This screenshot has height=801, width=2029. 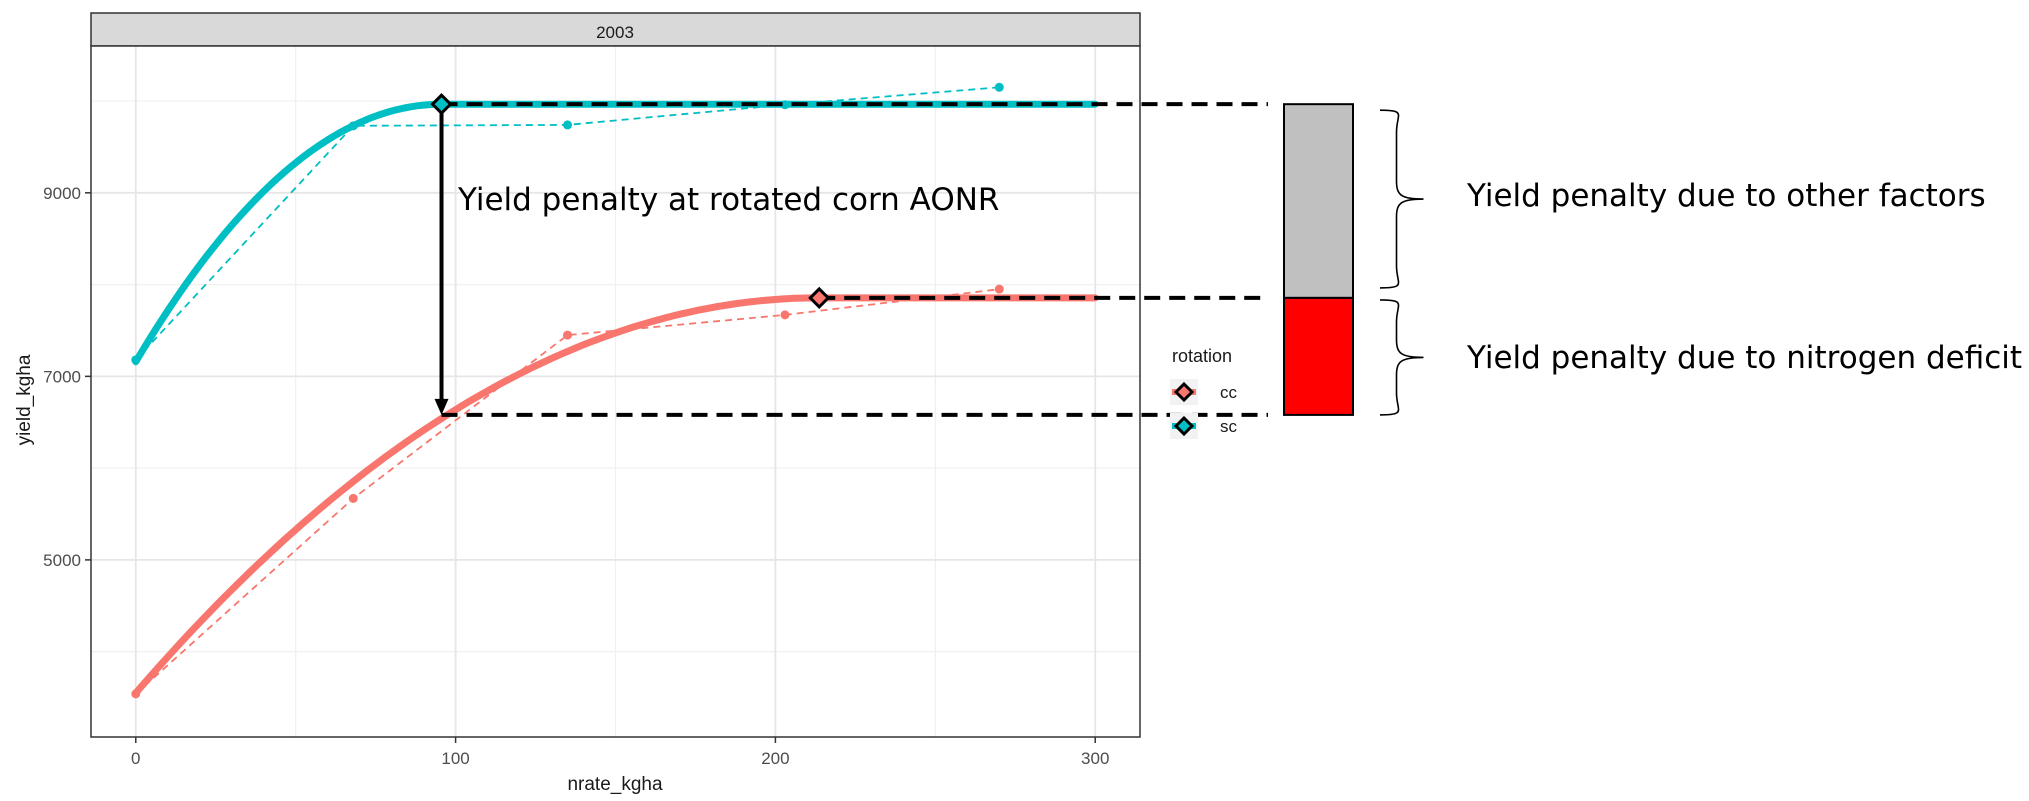 What do you see at coordinates (455, 758) in the screenshot?
I see `x-tick-label: 100` at bounding box center [455, 758].